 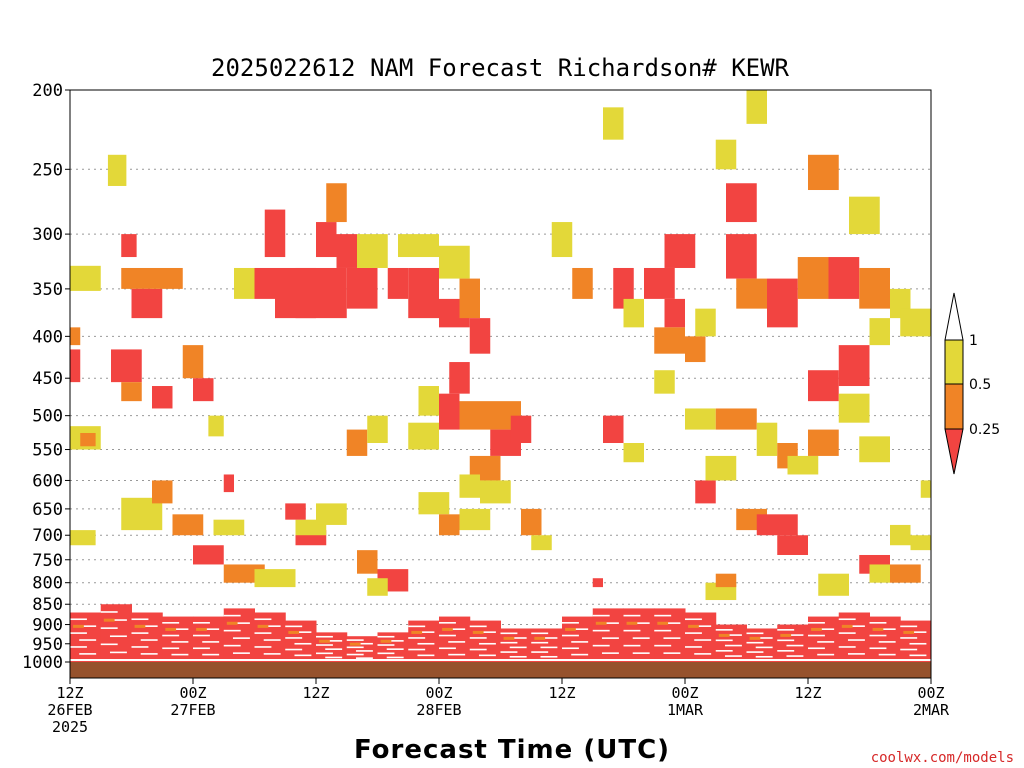 What do you see at coordinates (670, 635) in the screenshot?
I see `pbl-segment` at bounding box center [670, 635].